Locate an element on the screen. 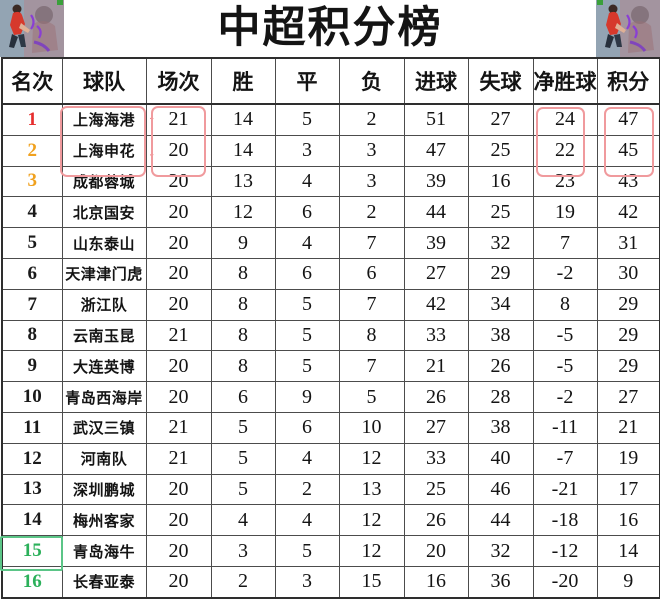 The image size is (660, 599). cell-won: 4 is located at coordinates (243, 520).